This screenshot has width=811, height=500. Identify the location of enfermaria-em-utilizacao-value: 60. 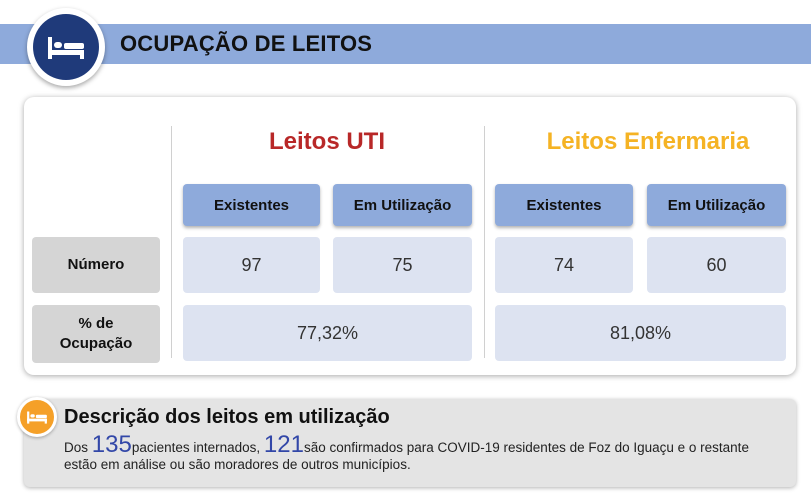
(716, 265).